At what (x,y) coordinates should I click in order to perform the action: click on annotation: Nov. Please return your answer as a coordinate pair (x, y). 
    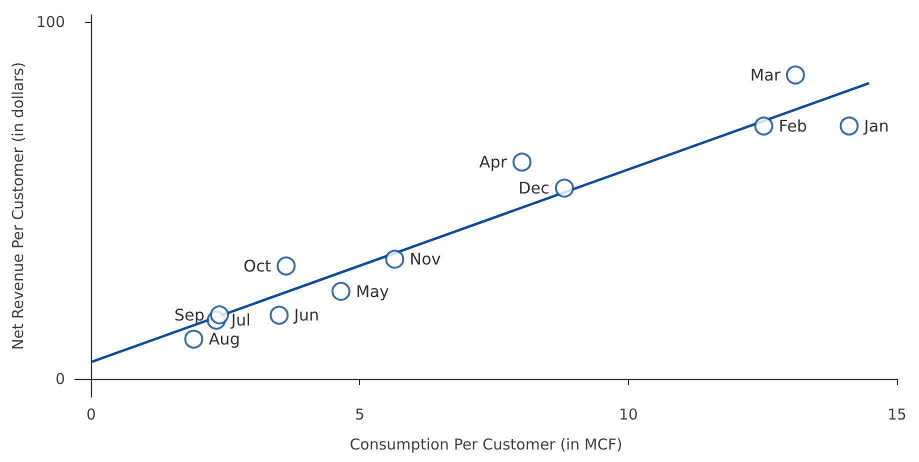
    Looking at the image, I should click on (425, 259).